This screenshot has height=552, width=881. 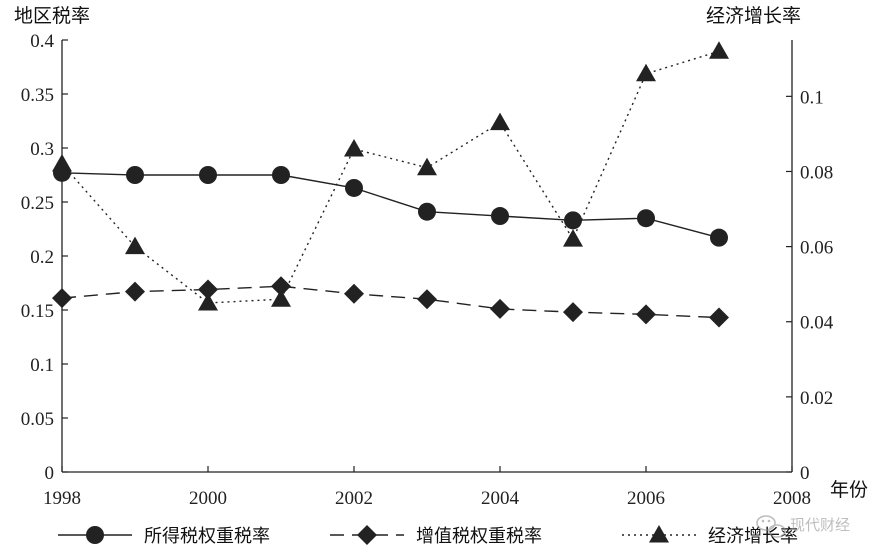 What do you see at coordinates (354, 498) in the screenshot?
I see `x-tick-label: 2002` at bounding box center [354, 498].